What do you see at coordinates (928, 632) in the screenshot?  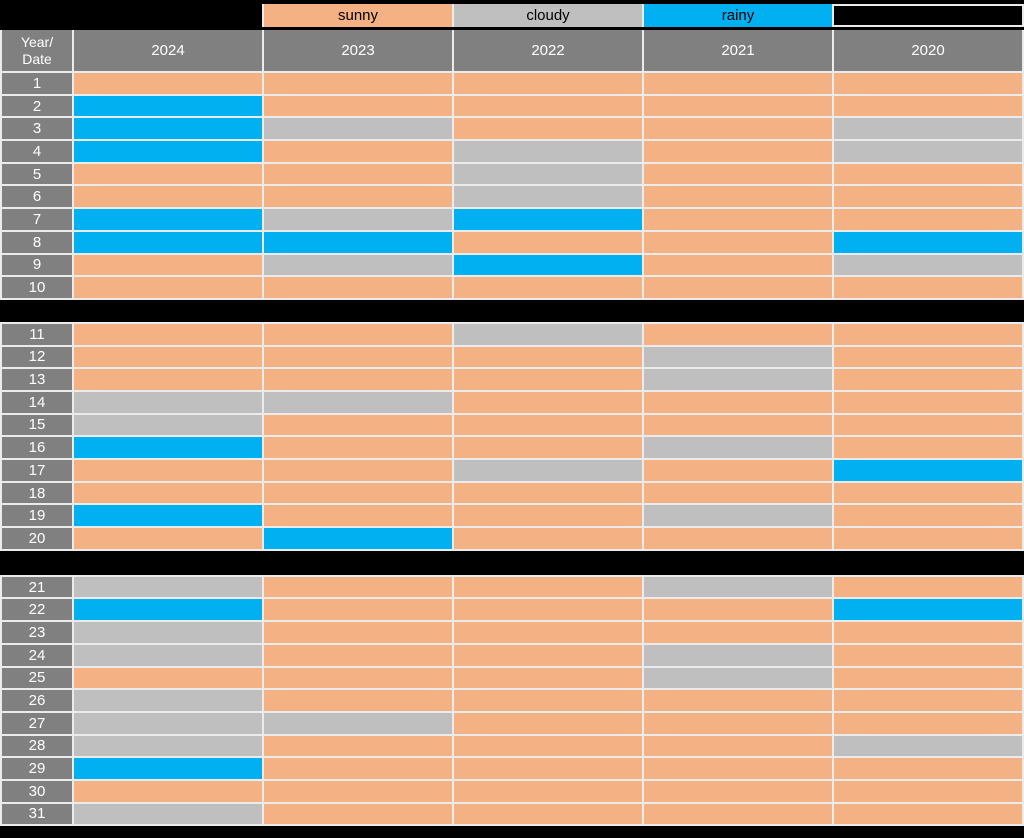 I see `weather-cell-2020-day23` at bounding box center [928, 632].